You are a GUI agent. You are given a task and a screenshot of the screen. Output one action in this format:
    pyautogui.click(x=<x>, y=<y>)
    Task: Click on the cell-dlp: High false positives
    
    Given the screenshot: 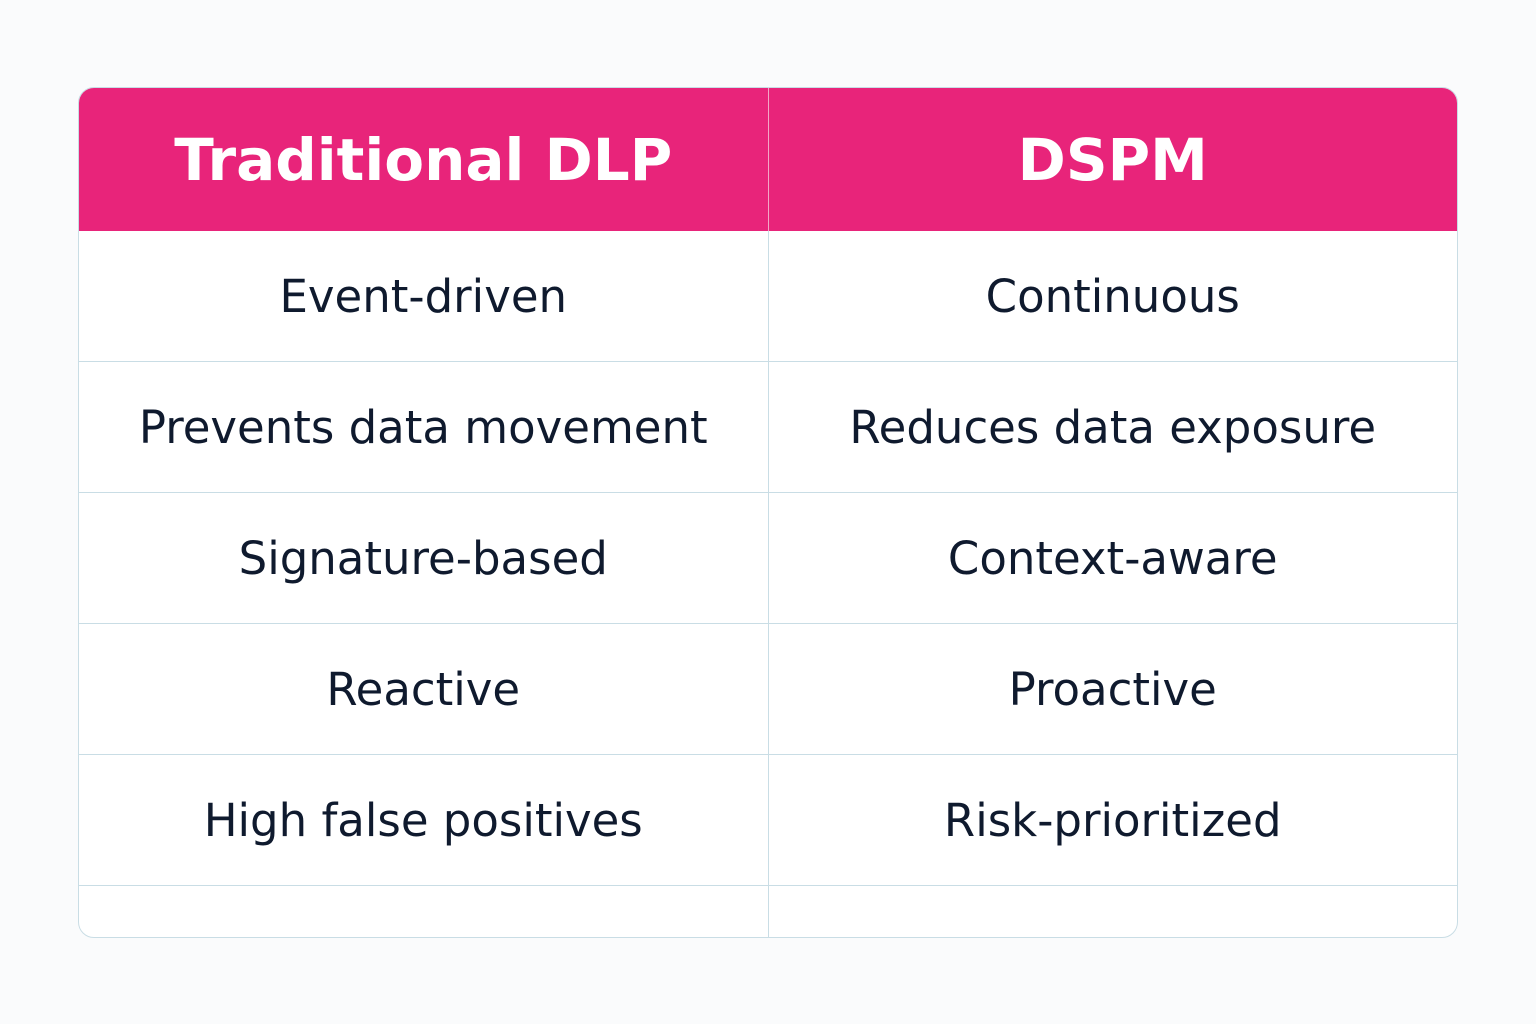 What is the action you would take?
    pyautogui.click(x=424, y=820)
    